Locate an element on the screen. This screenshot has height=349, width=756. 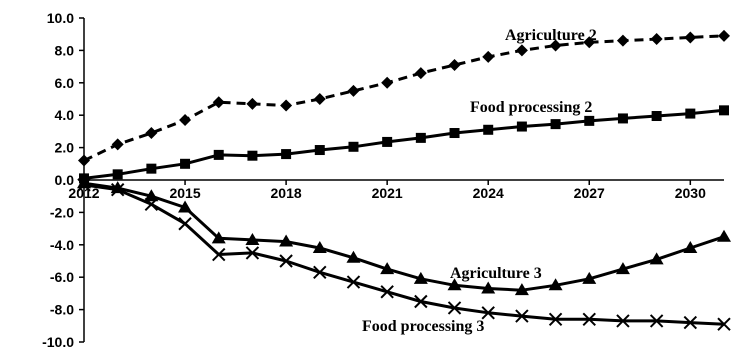
series-label-food-processing-3: Food processing 3 is located at coordinates (423, 326).